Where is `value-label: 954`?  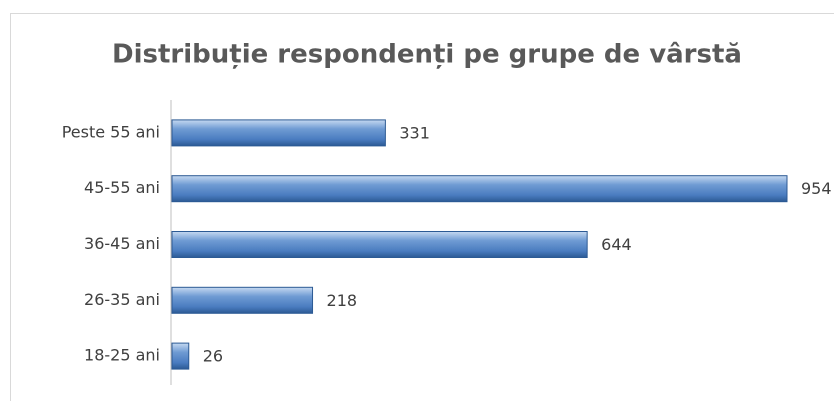
value-label: 954 is located at coordinates (816, 188).